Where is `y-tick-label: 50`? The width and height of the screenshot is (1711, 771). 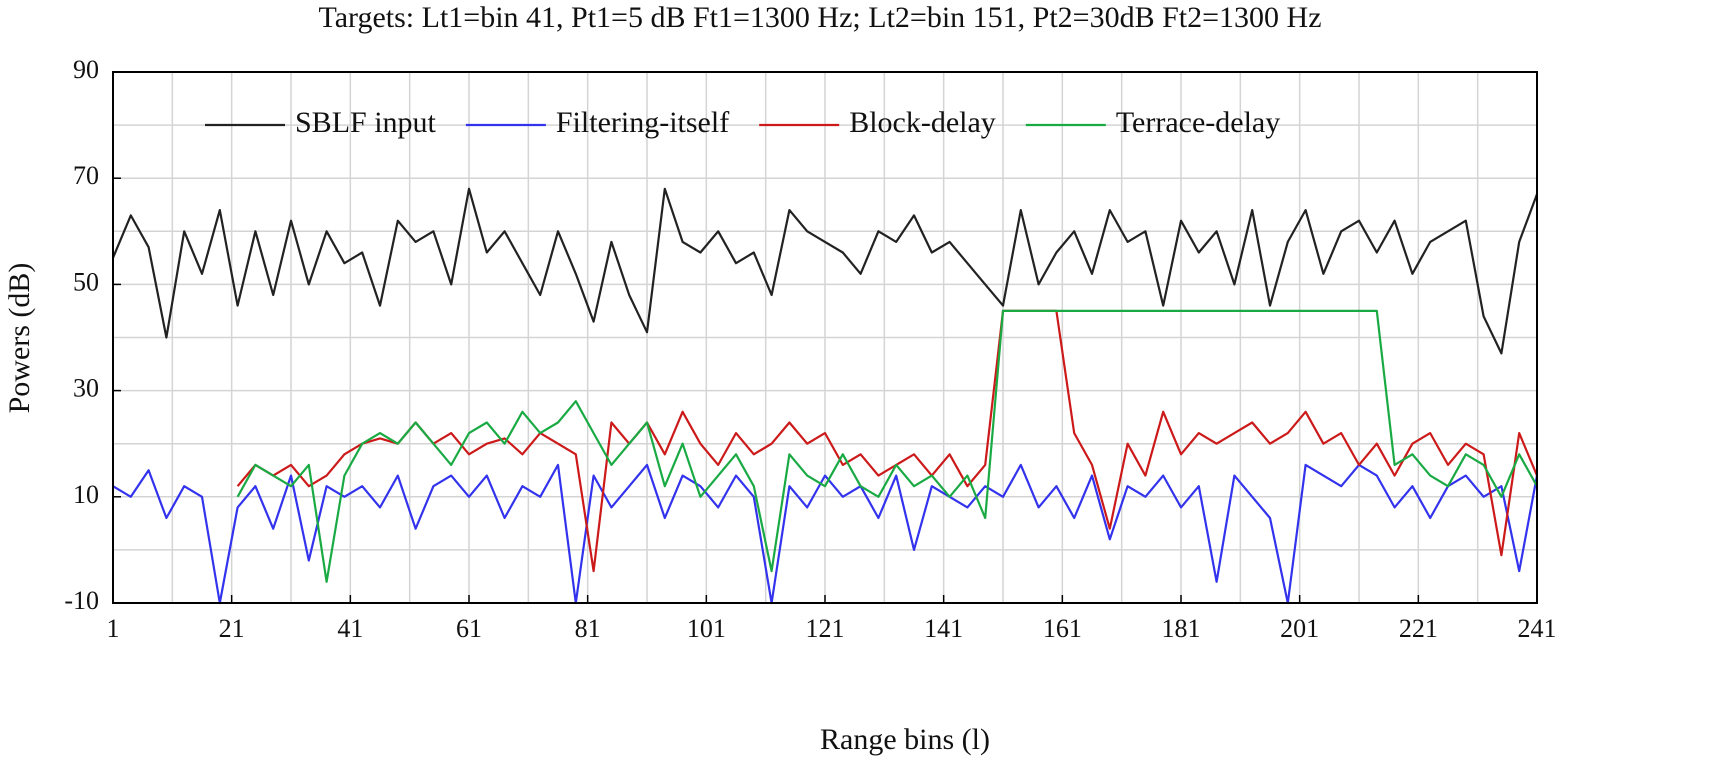
y-tick-label: 50 is located at coordinates (86, 281).